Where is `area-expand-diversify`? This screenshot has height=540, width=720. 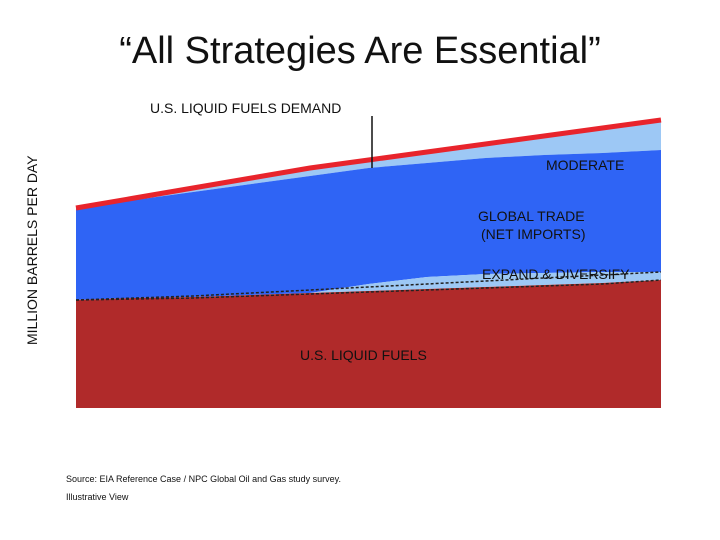
area-expand-diversify is located at coordinates (368, 286).